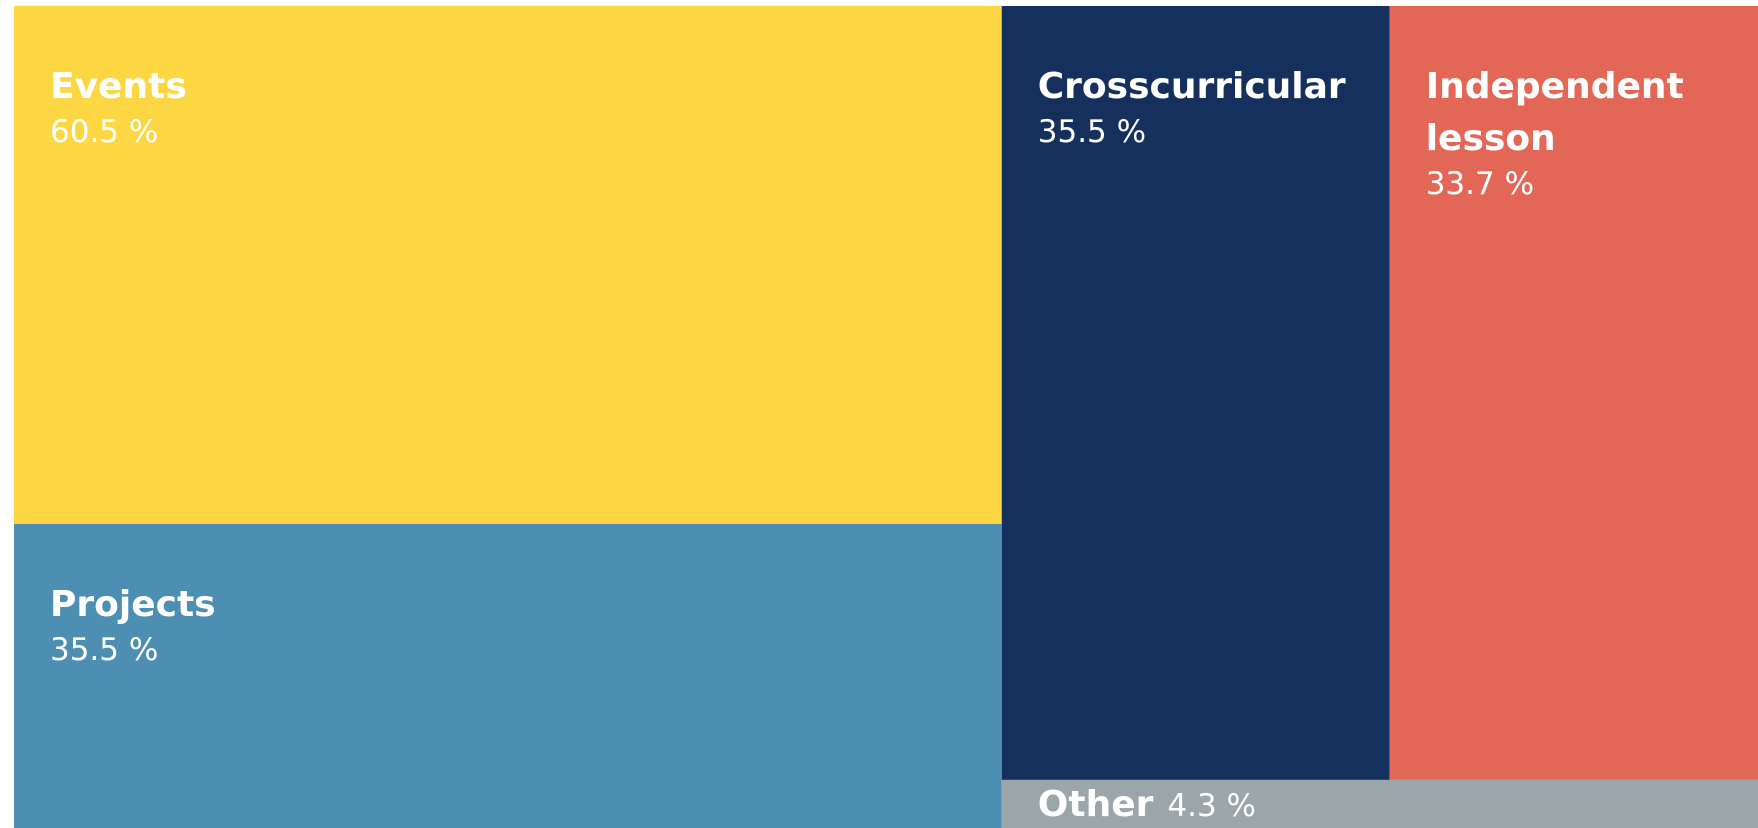 This screenshot has height=828, width=1758. Describe the element at coordinates (1480, 184) in the screenshot. I see `tile-value: 33.7 %` at that location.